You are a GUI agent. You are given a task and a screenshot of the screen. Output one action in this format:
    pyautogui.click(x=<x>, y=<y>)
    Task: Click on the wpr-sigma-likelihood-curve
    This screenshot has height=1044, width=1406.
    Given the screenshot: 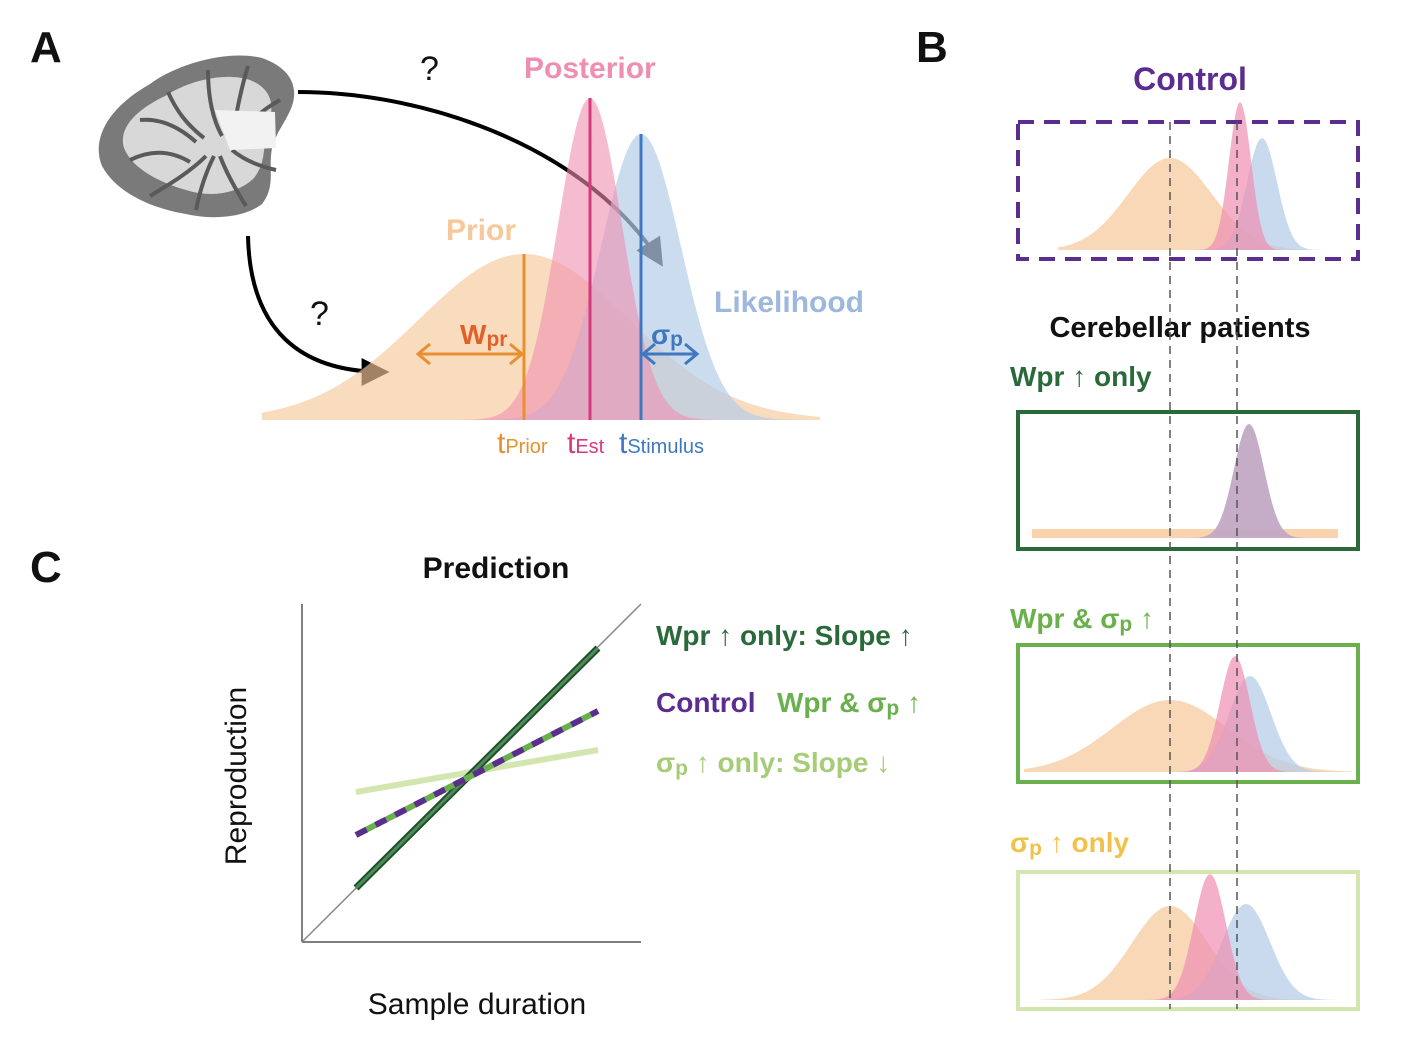 What is the action you would take?
    pyautogui.click(x=1188, y=724)
    